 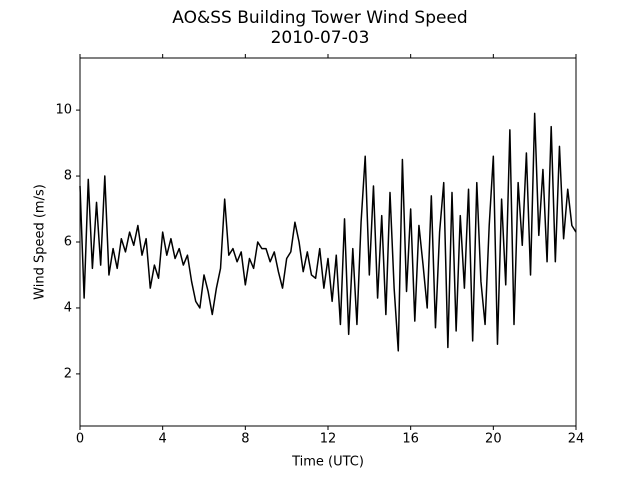 What do you see at coordinates (493, 439) in the screenshot?
I see `x-tick-label: 20` at bounding box center [493, 439].